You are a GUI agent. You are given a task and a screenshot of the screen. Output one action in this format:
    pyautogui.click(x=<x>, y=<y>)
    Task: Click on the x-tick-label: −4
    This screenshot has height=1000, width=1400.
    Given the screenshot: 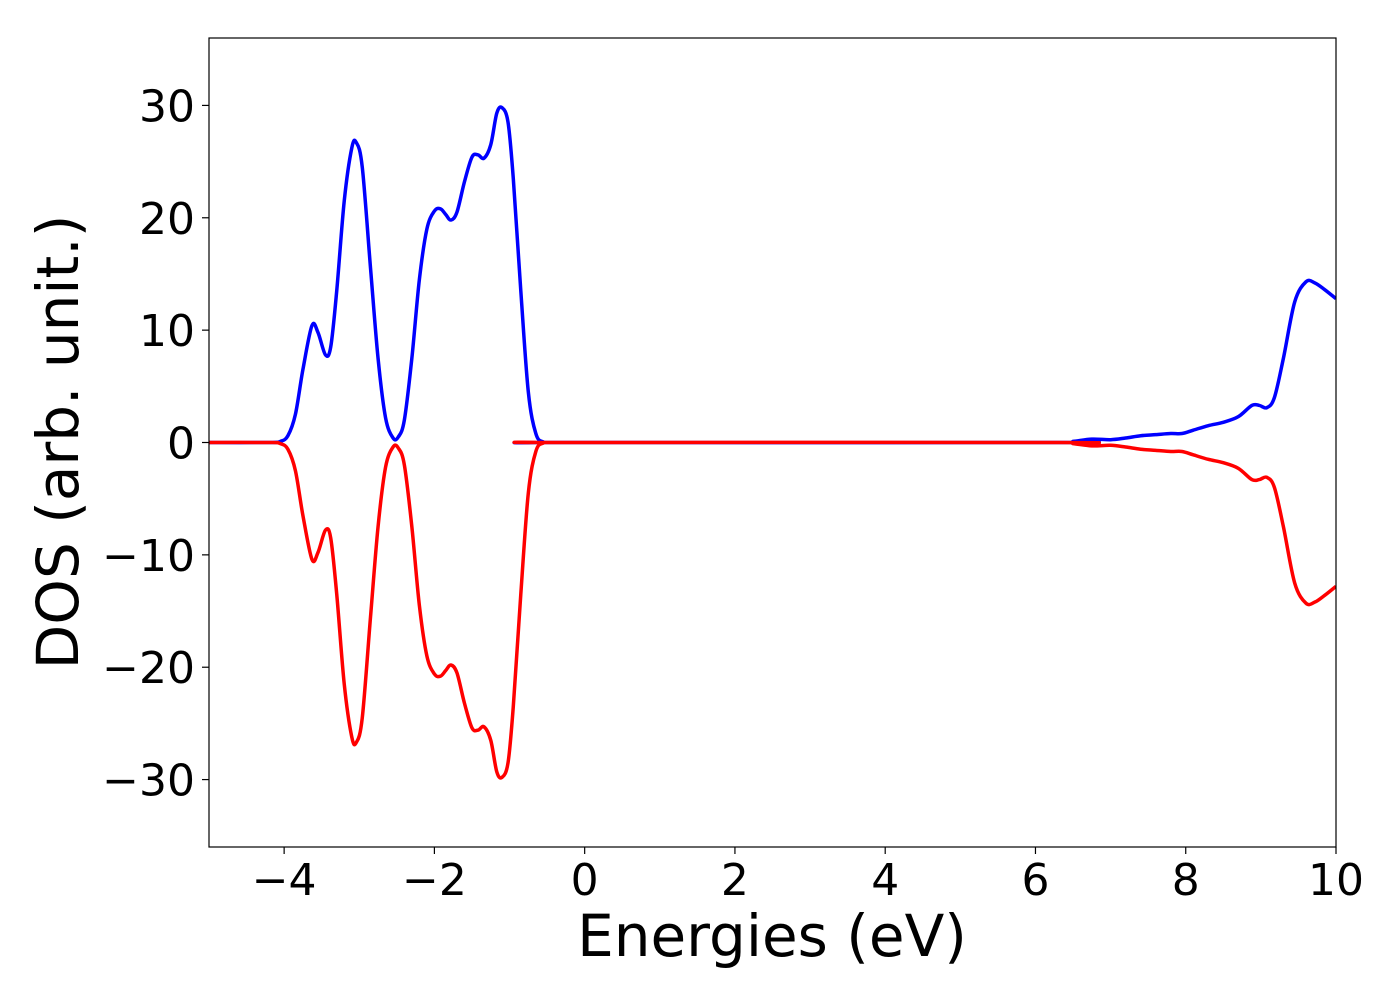 What is the action you would take?
    pyautogui.click(x=284, y=880)
    